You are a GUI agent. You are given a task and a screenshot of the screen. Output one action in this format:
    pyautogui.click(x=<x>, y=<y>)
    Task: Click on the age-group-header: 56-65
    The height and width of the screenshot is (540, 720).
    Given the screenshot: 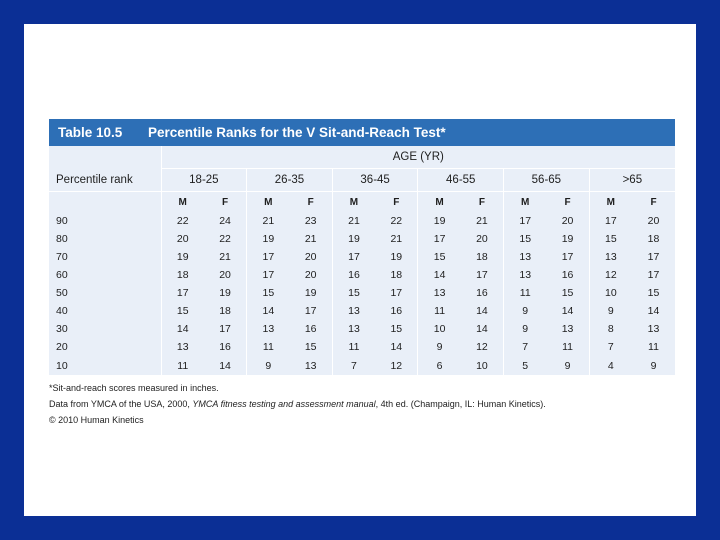 What is the action you would take?
    pyautogui.click(x=546, y=180)
    